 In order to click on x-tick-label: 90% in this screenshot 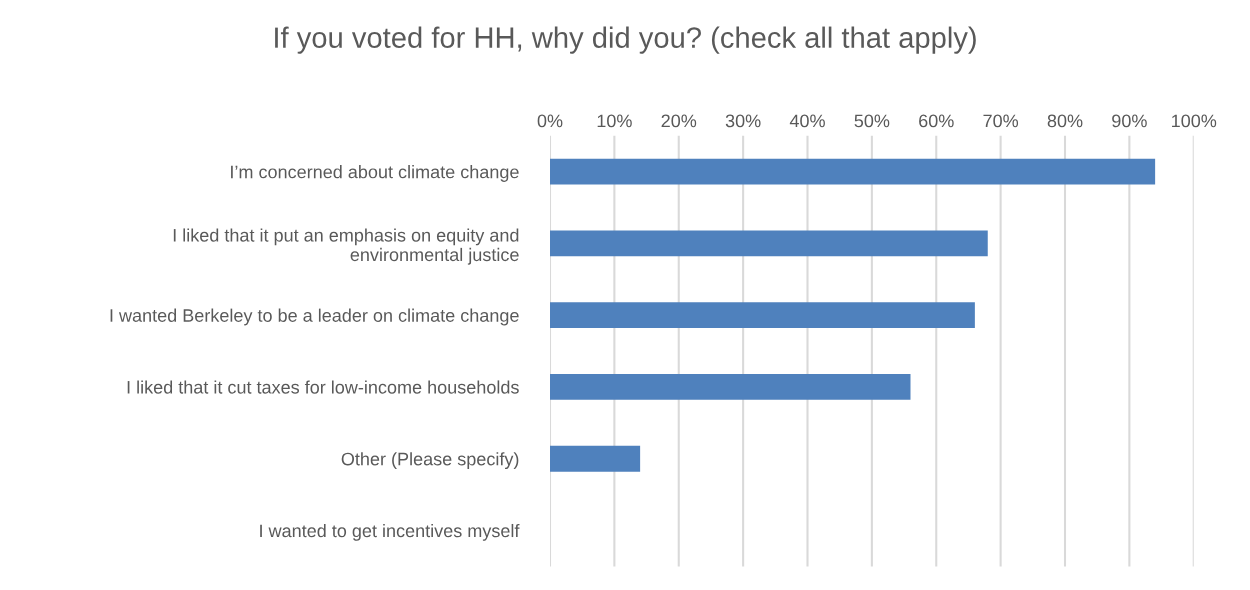, I will do `click(1129, 121)`.